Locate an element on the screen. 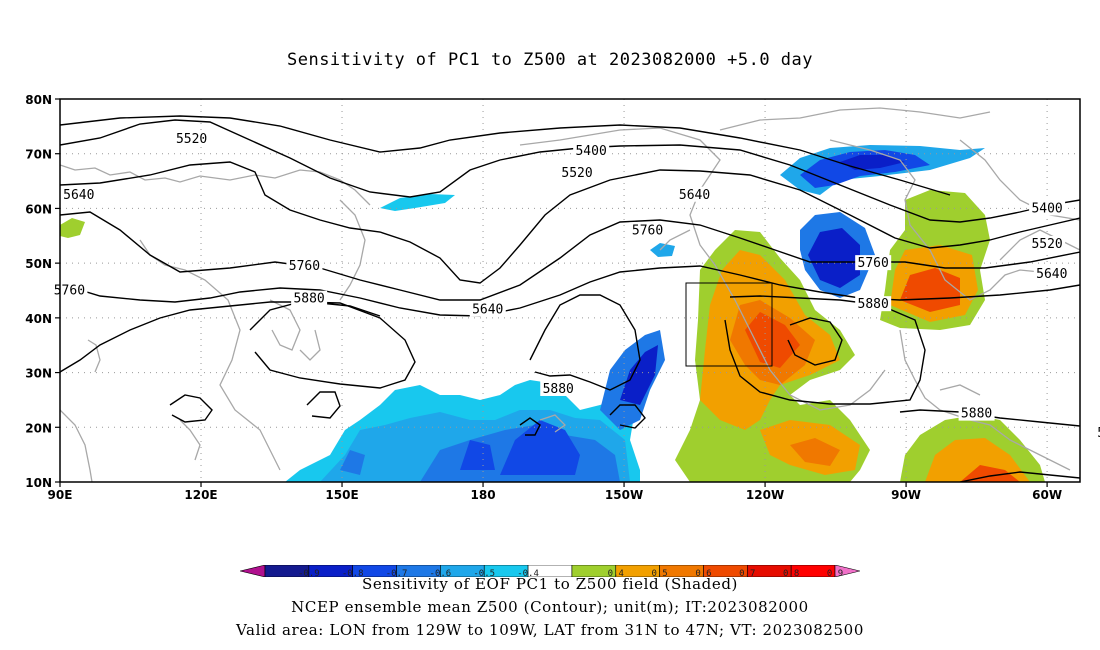 Image resolution: width=1100 pixels, height=650 pixels. lat-tick-label: 40N is located at coordinates (38, 319).